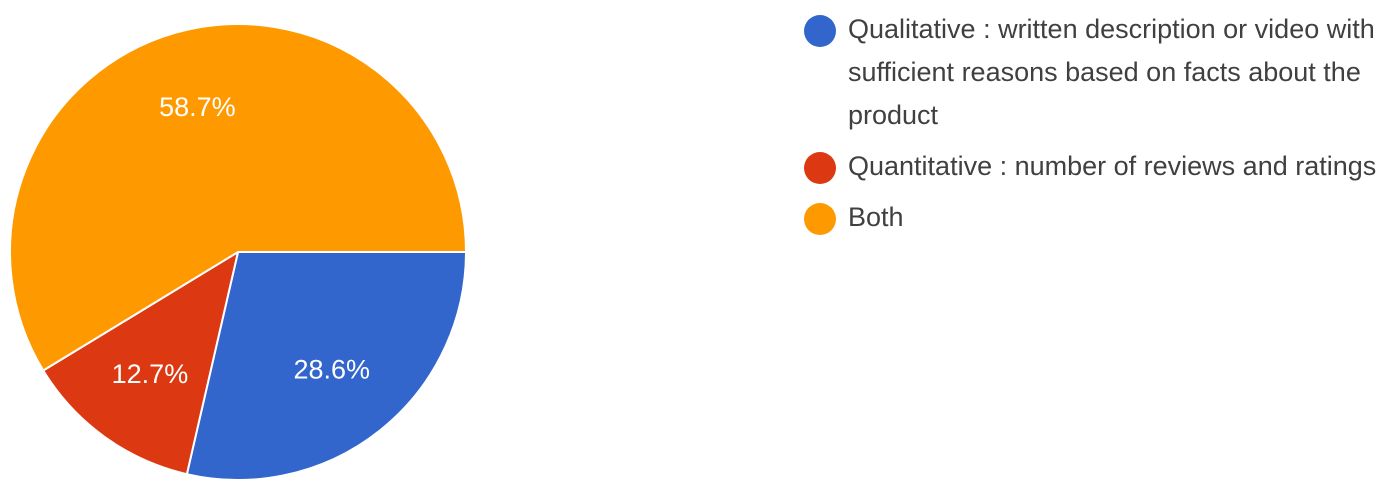 This screenshot has height=493, width=1394. What do you see at coordinates (876, 217) in the screenshot?
I see `legend-label: Both` at bounding box center [876, 217].